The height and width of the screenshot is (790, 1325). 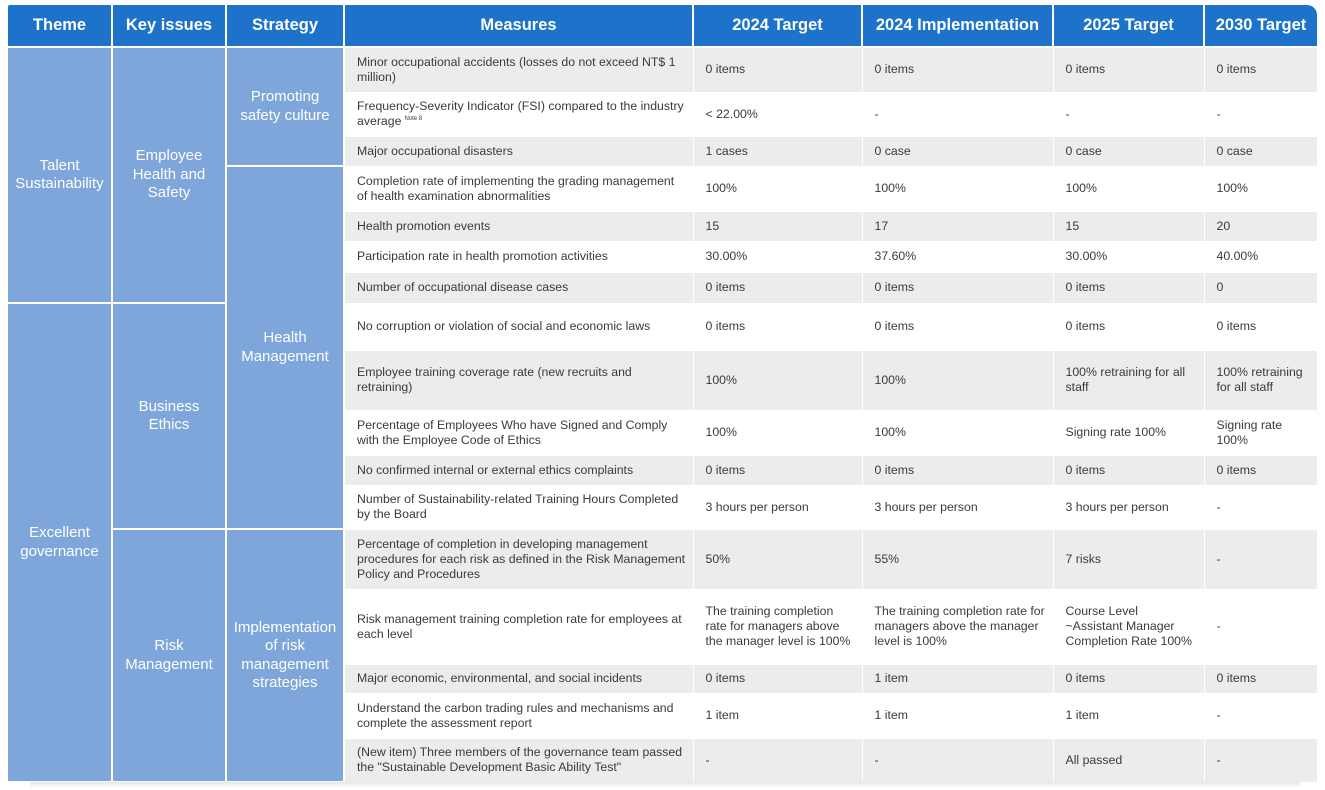 I want to click on strategy-cell: Promoting safety culture, so click(x=285, y=107).